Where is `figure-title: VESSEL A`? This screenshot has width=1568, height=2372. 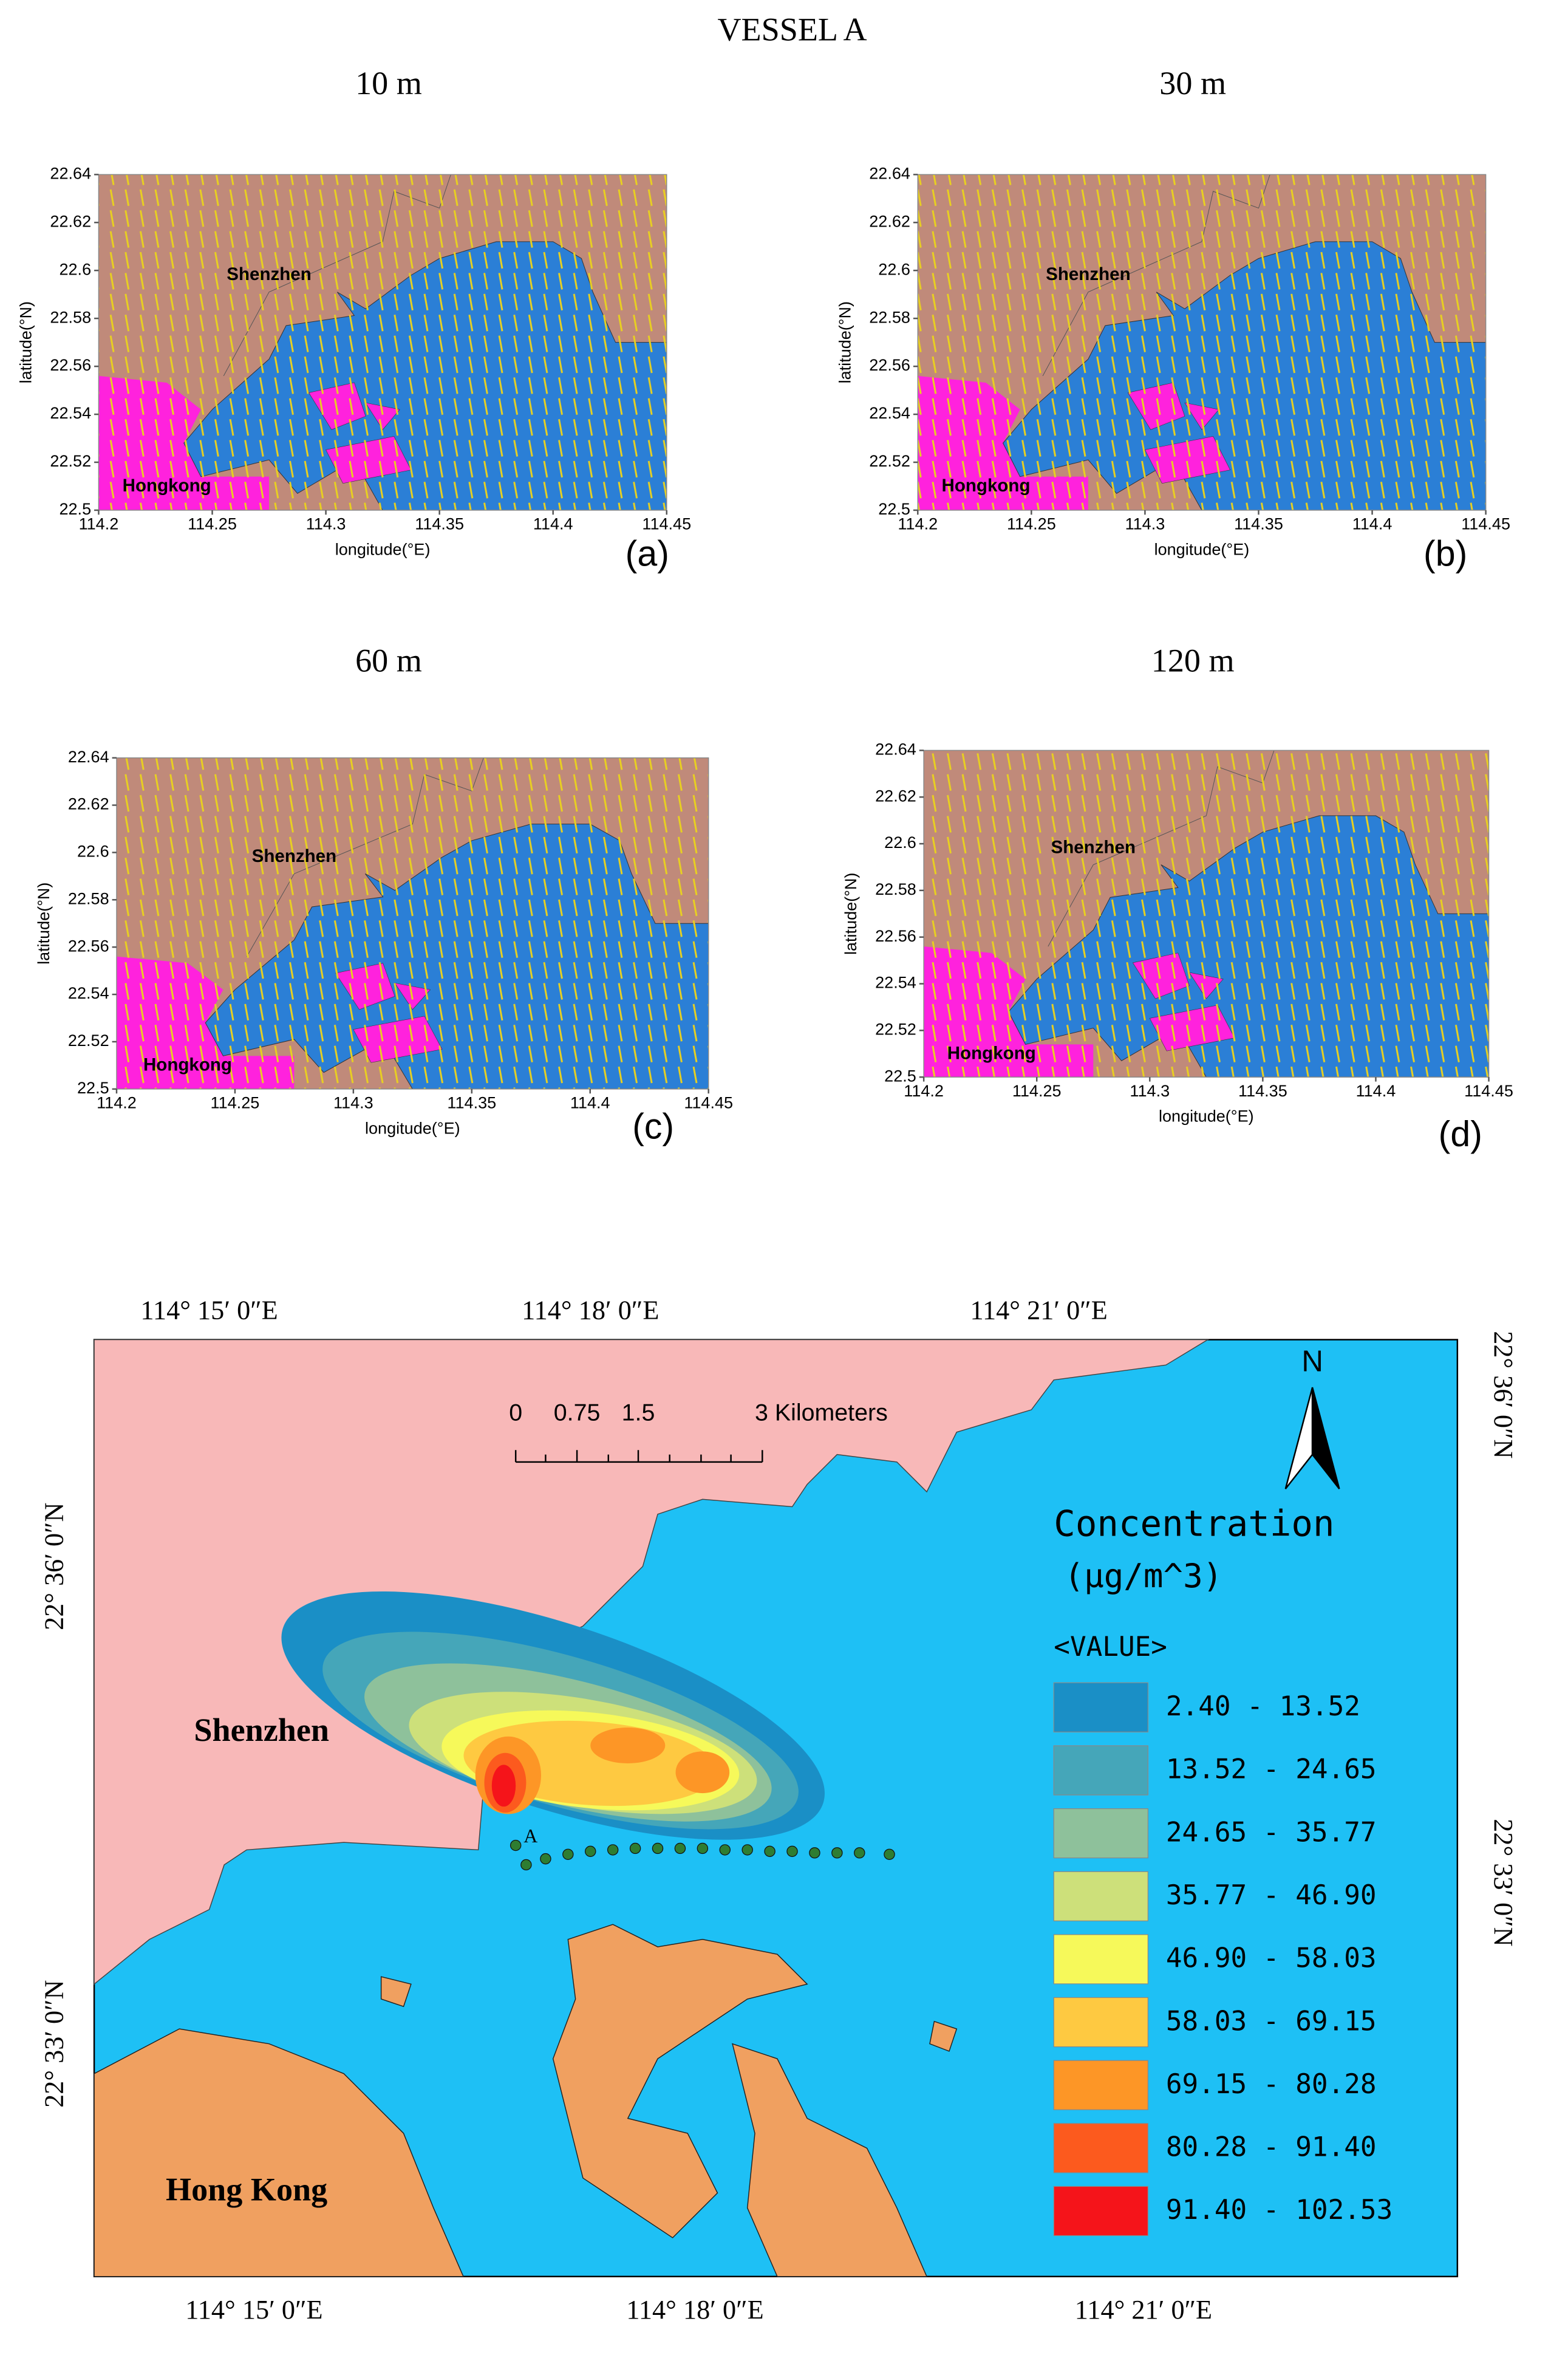
figure-title: VESSEL A is located at coordinates (792, 29).